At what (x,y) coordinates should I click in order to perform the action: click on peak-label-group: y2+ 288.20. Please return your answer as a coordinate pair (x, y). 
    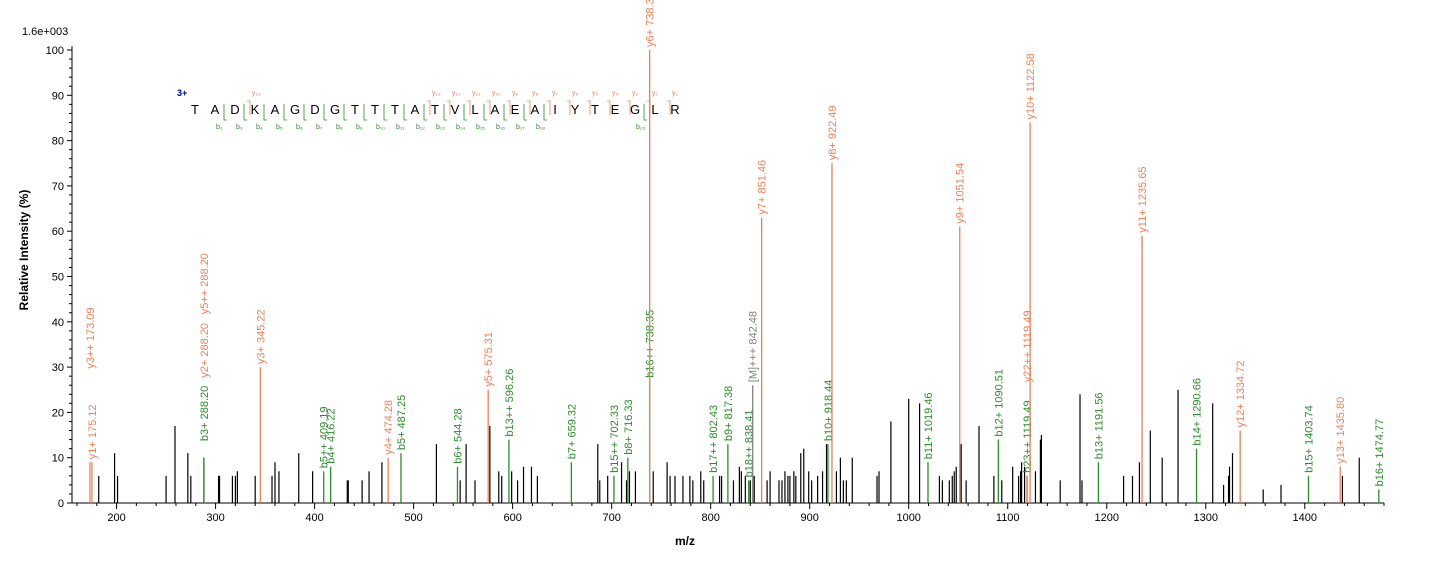
    Looking at the image, I should click on (205, 350).